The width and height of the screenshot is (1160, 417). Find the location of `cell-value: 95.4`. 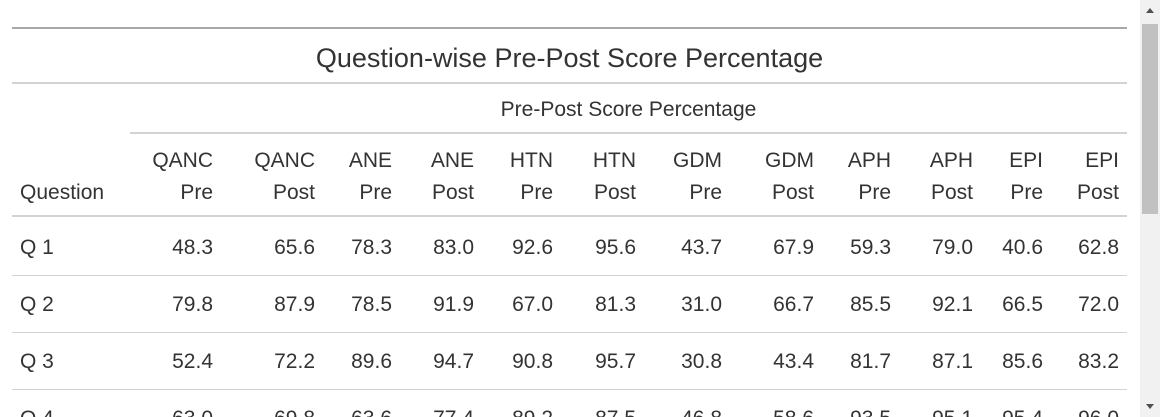

cell-value: 95.4 is located at coordinates (1022, 410).